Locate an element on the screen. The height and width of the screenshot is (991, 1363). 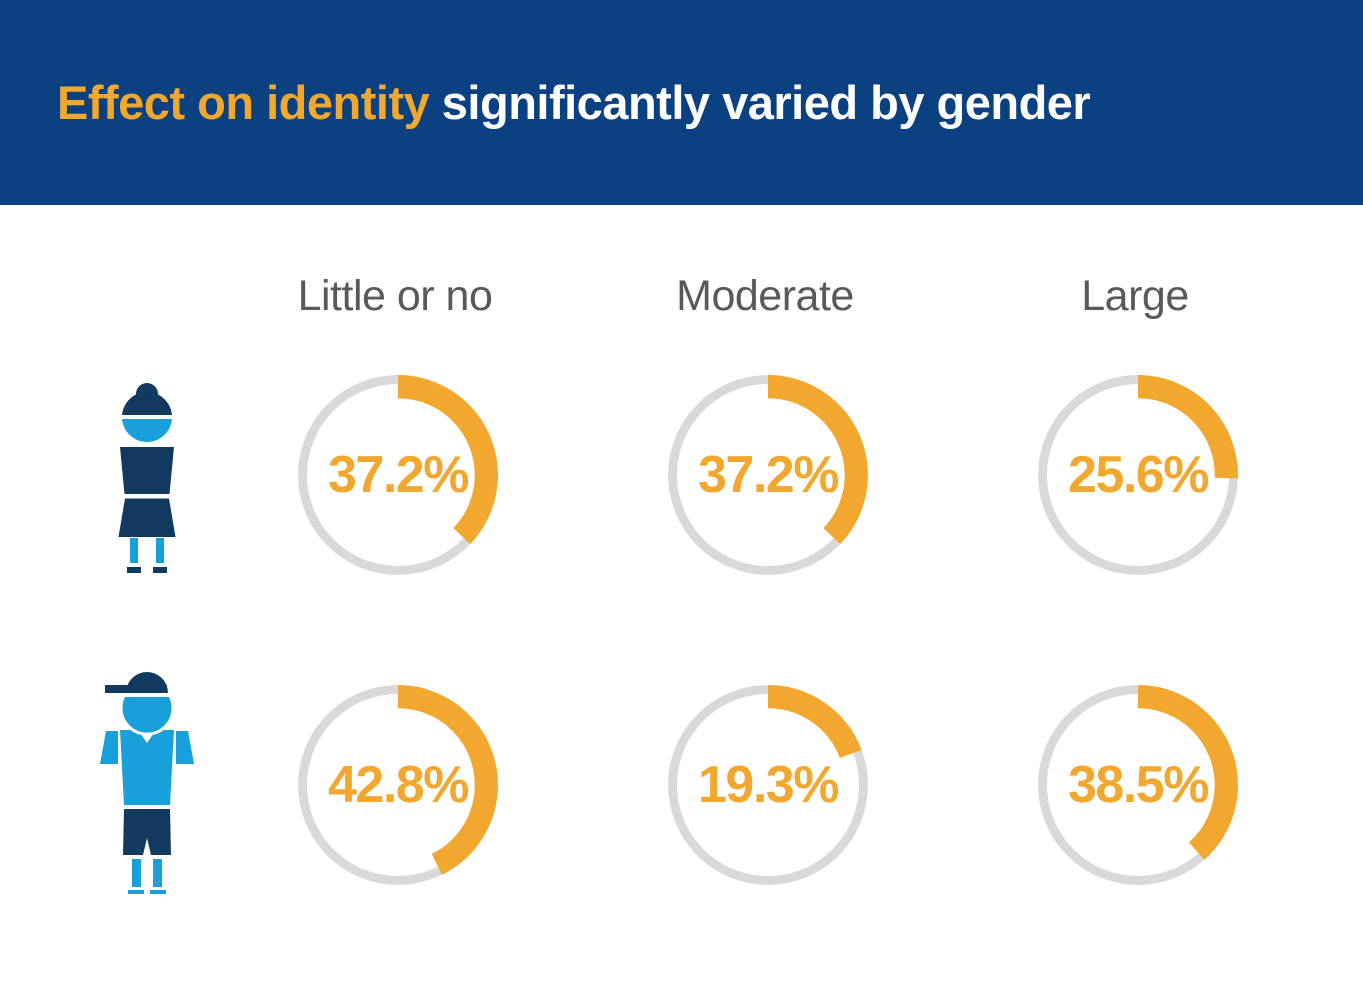
column-header-moderate: Moderate is located at coordinates (765, 296).